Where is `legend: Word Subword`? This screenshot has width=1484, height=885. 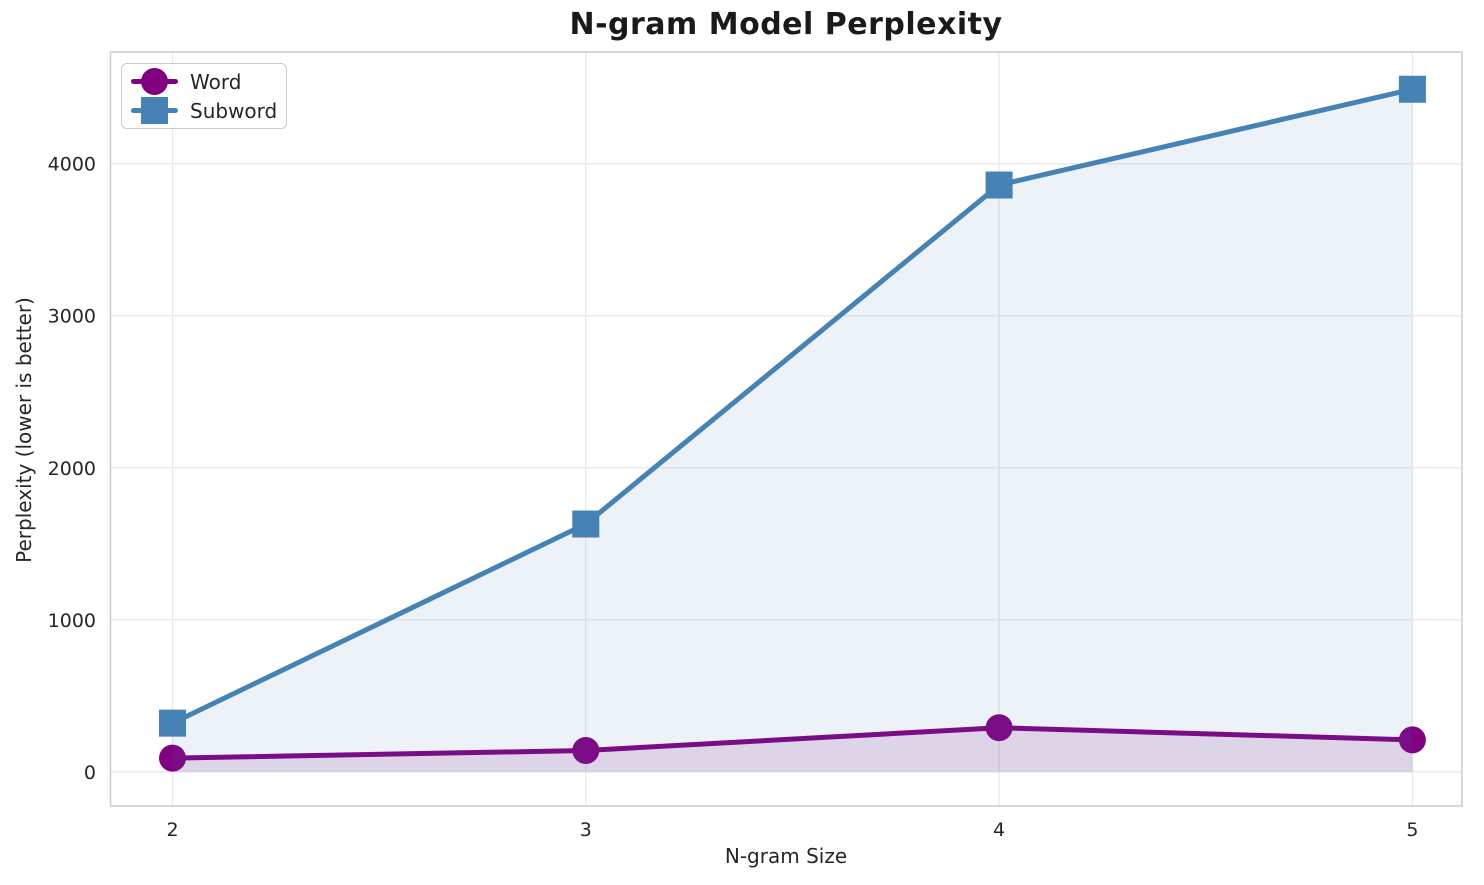
legend: Word Subword is located at coordinates (204, 96).